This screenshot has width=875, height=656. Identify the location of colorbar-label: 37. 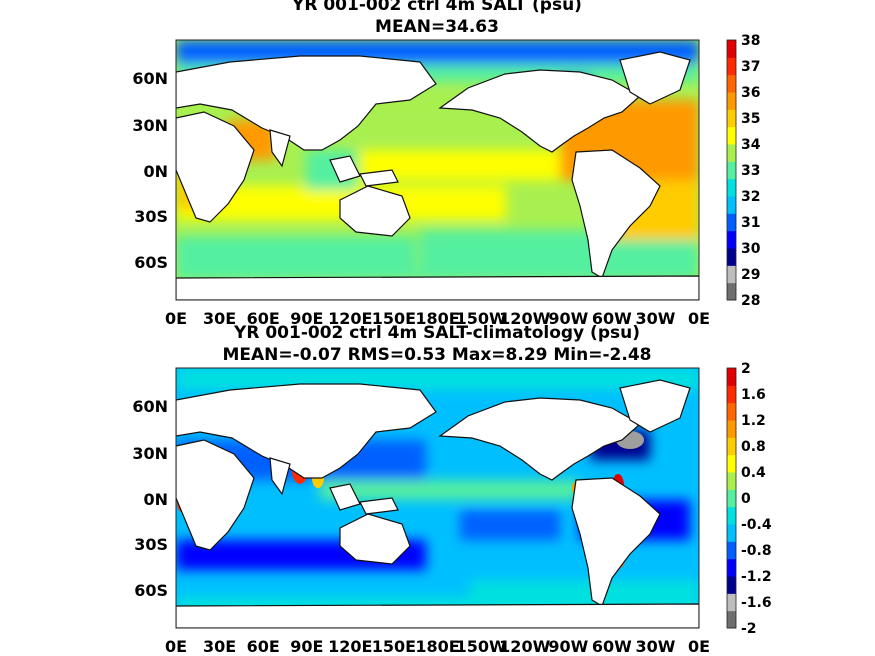
(750, 67).